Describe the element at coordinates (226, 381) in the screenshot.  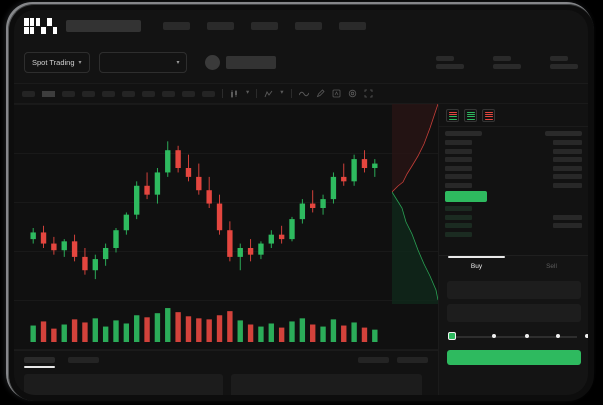
I see `orders-panel-cards` at that location.